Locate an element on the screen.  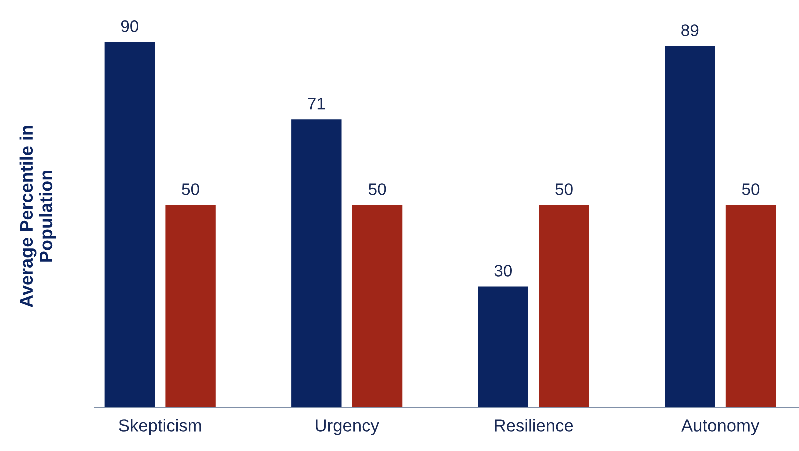
x-tick-label: Skepticism is located at coordinates (160, 427).